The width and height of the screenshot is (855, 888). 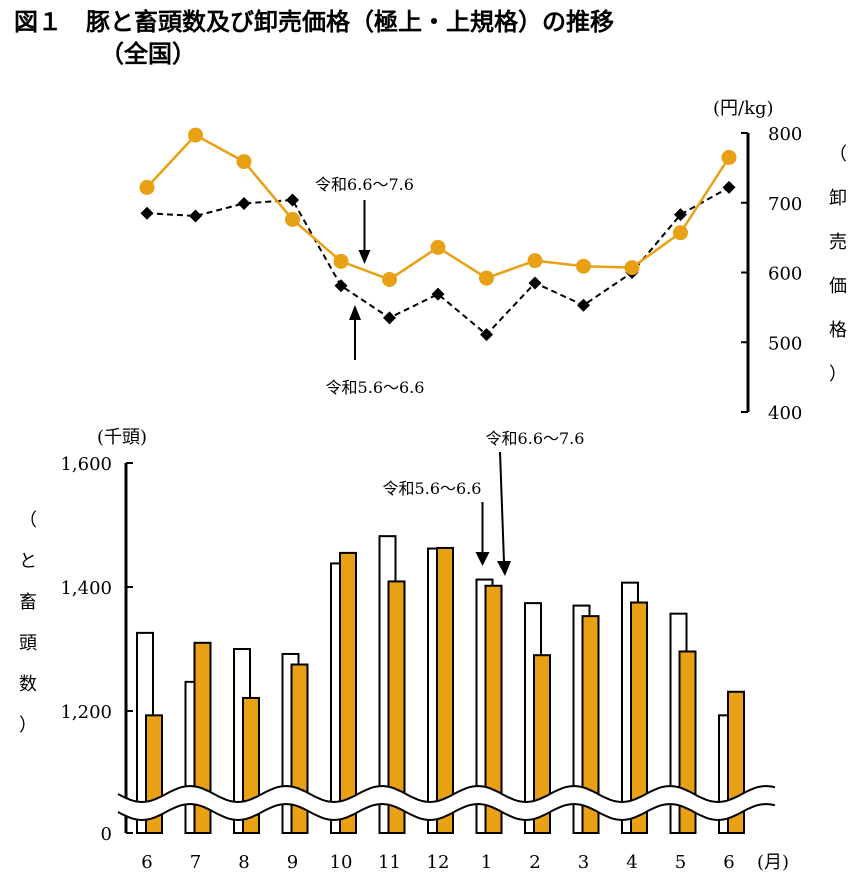 I want to click on count-y-tick-label: 1,200, so click(x=86, y=712).